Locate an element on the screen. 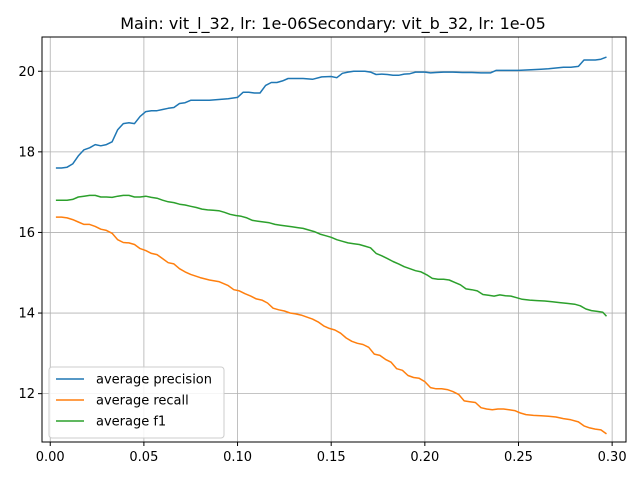  legend-box is located at coordinates (136, 402).